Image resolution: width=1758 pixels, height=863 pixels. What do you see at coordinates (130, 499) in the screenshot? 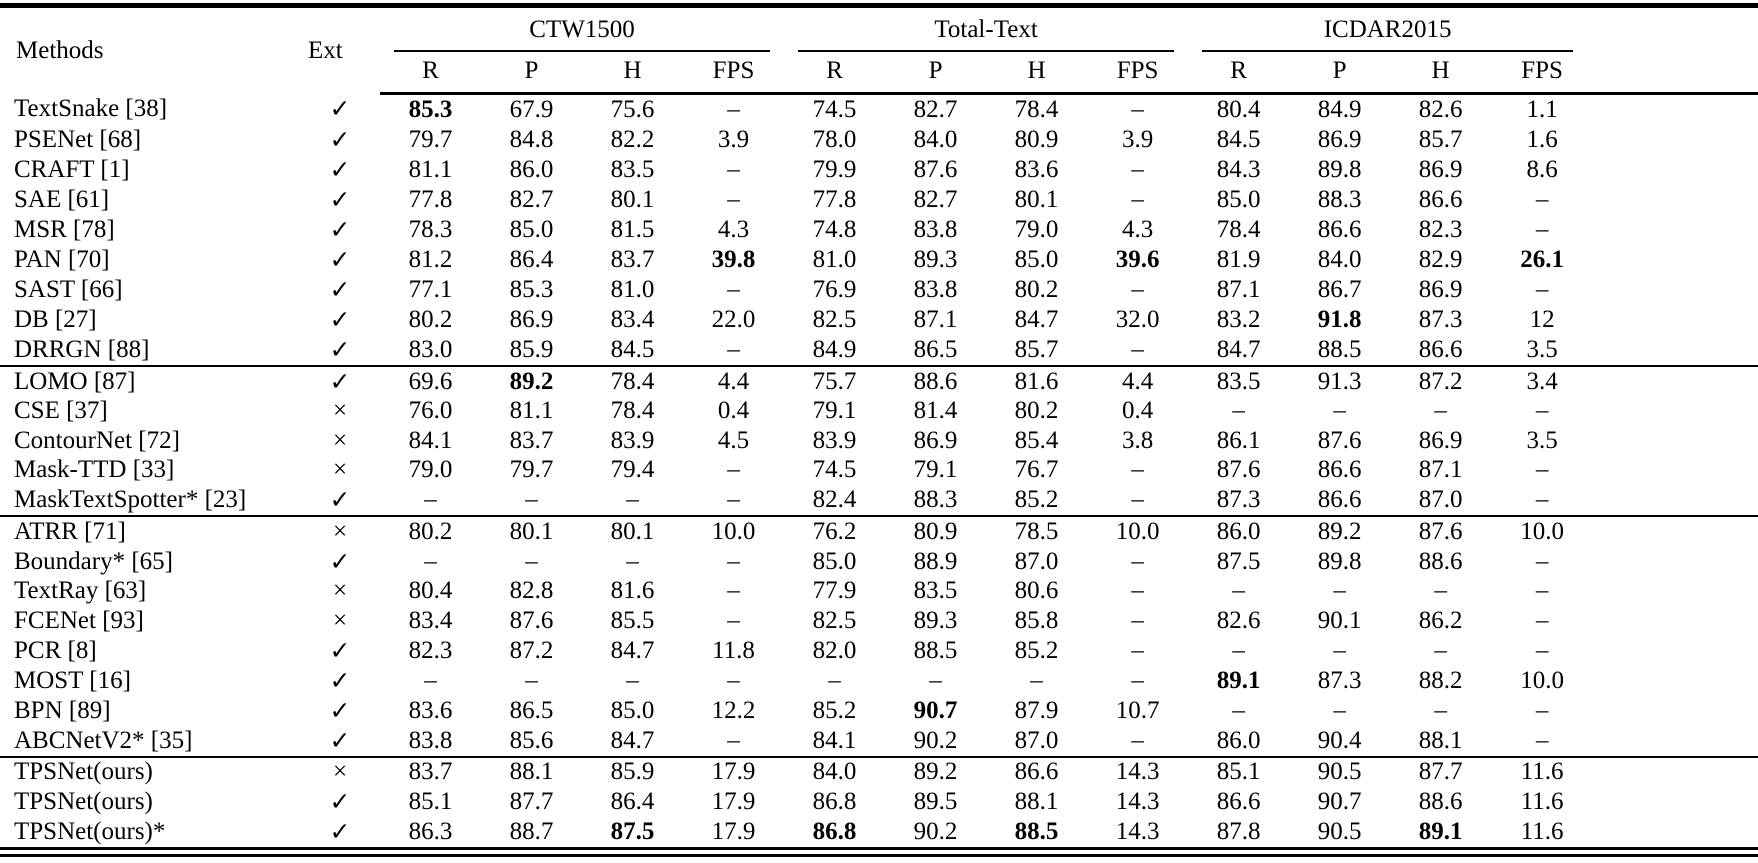
I see `method-name: MaskTextSpotter* [23]` at bounding box center [130, 499].